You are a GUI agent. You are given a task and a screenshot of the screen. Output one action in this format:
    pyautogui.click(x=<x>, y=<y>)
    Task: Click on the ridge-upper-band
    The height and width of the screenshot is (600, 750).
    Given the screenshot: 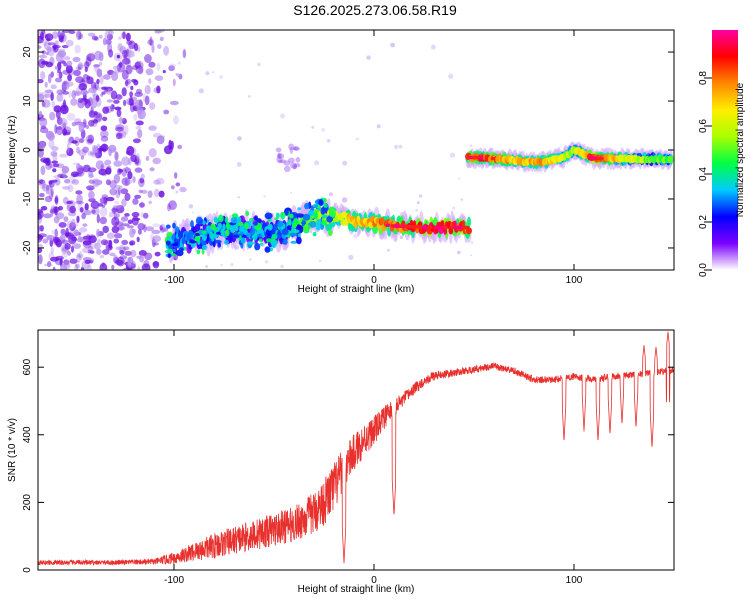 What is the action you would take?
    pyautogui.click(x=569, y=157)
    